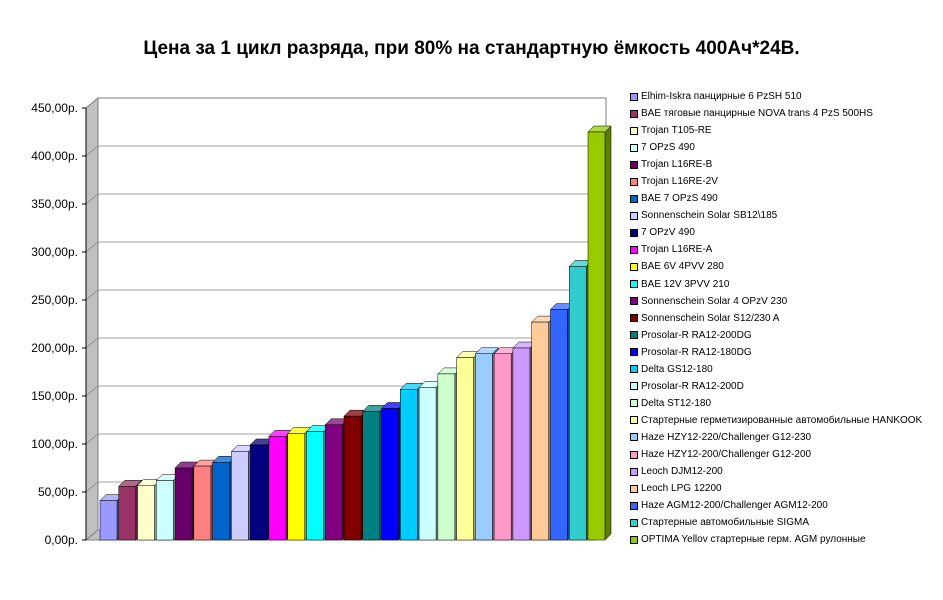  Describe the element at coordinates (692, 386) in the screenshot. I see `legend-label: Prosolar-R RA12-200D` at that location.